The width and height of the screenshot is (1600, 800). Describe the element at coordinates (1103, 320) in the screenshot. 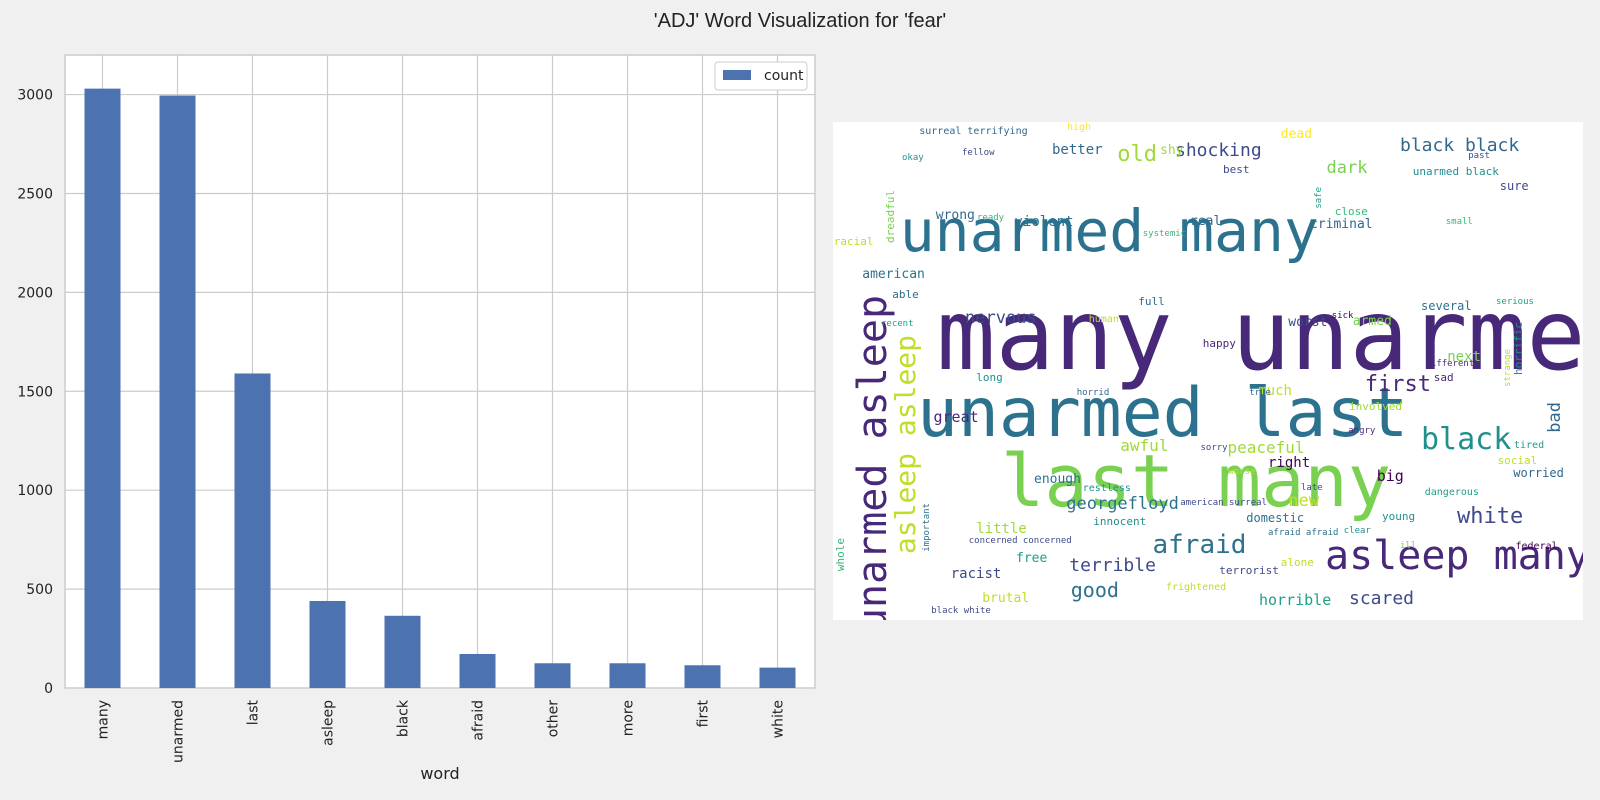

I see `cloud-word: human` at that location.